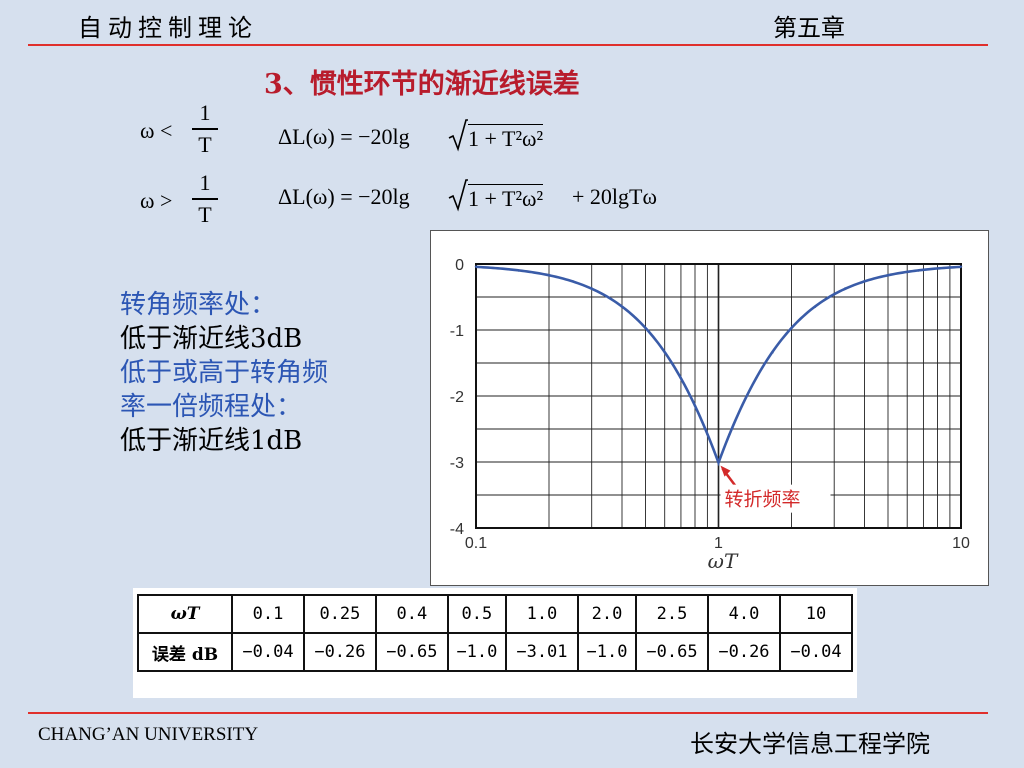 This screenshot has width=1024, height=768. What do you see at coordinates (763, 500) in the screenshot?
I see `annotation-label: 转折频率` at bounding box center [763, 500].